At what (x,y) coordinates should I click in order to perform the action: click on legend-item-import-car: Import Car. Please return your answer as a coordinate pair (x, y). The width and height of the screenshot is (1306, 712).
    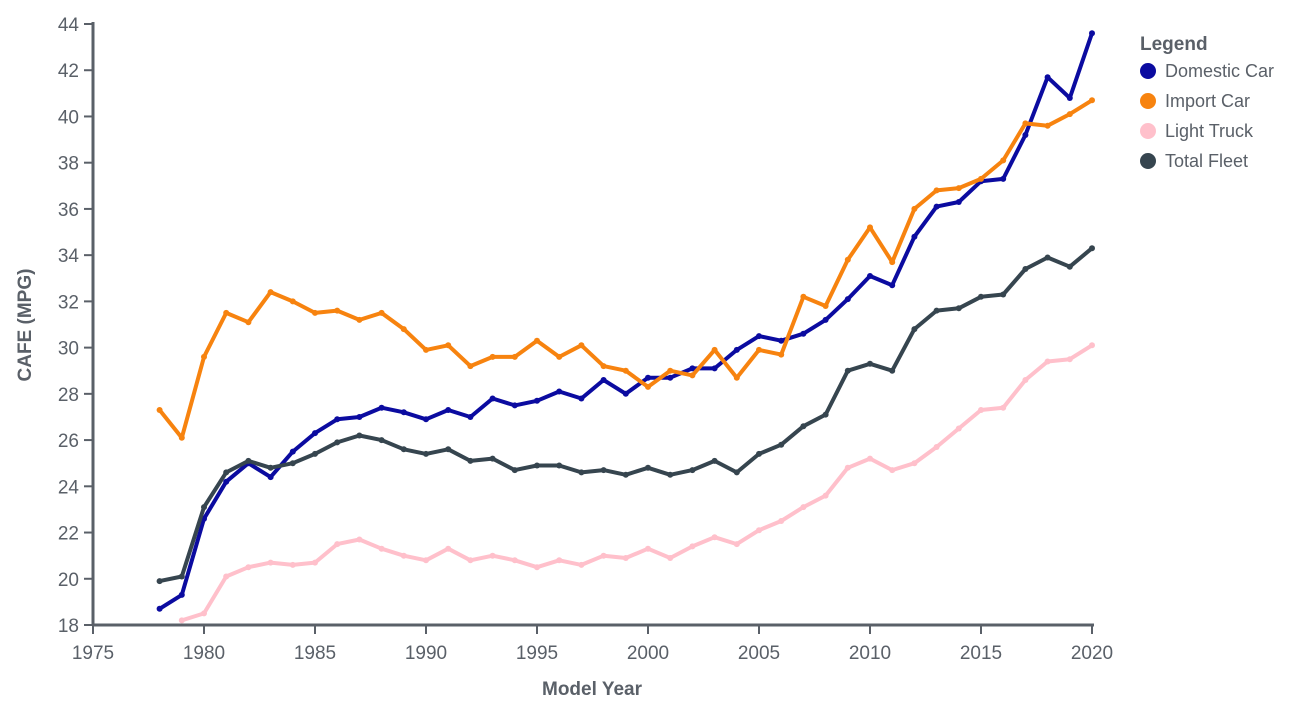
    Looking at the image, I should click on (1195, 101).